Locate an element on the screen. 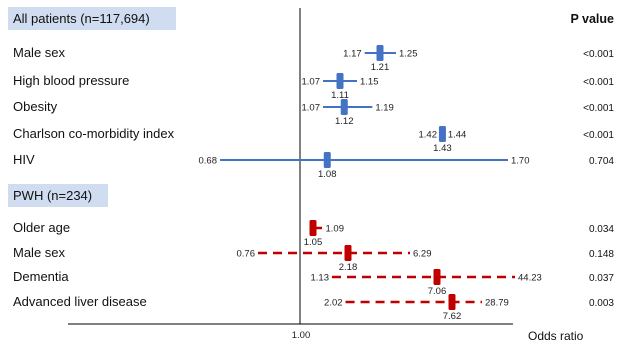 The width and height of the screenshot is (626, 347). ci-lower-label: 0.68 is located at coordinates (208, 161).